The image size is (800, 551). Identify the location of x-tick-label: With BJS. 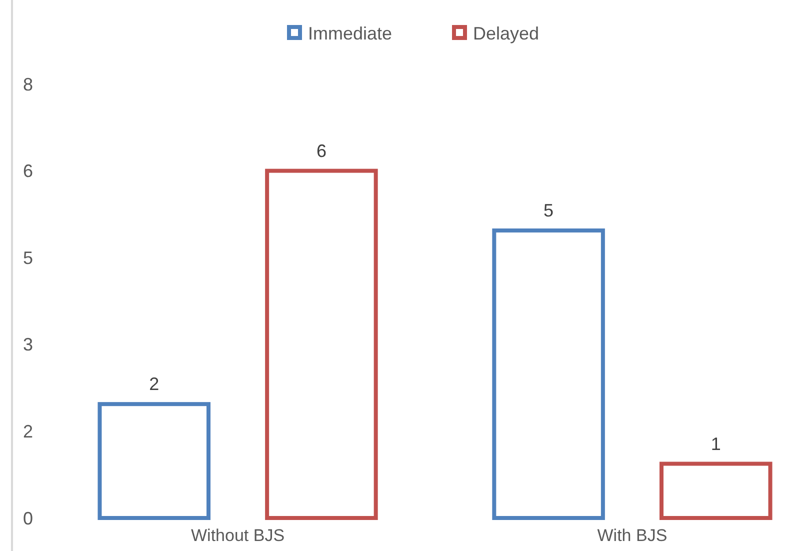
(632, 535).